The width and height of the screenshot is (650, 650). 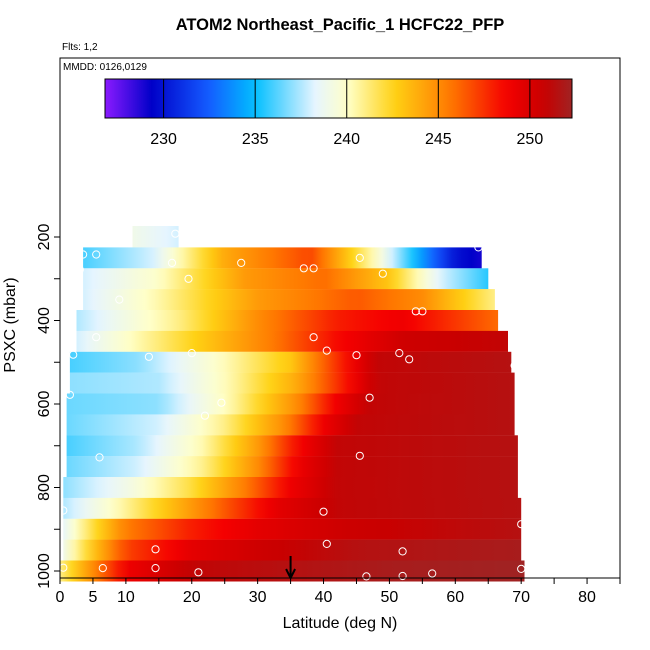 I want to click on dates-label: MMDD: 0126,0129, so click(x=105, y=67).